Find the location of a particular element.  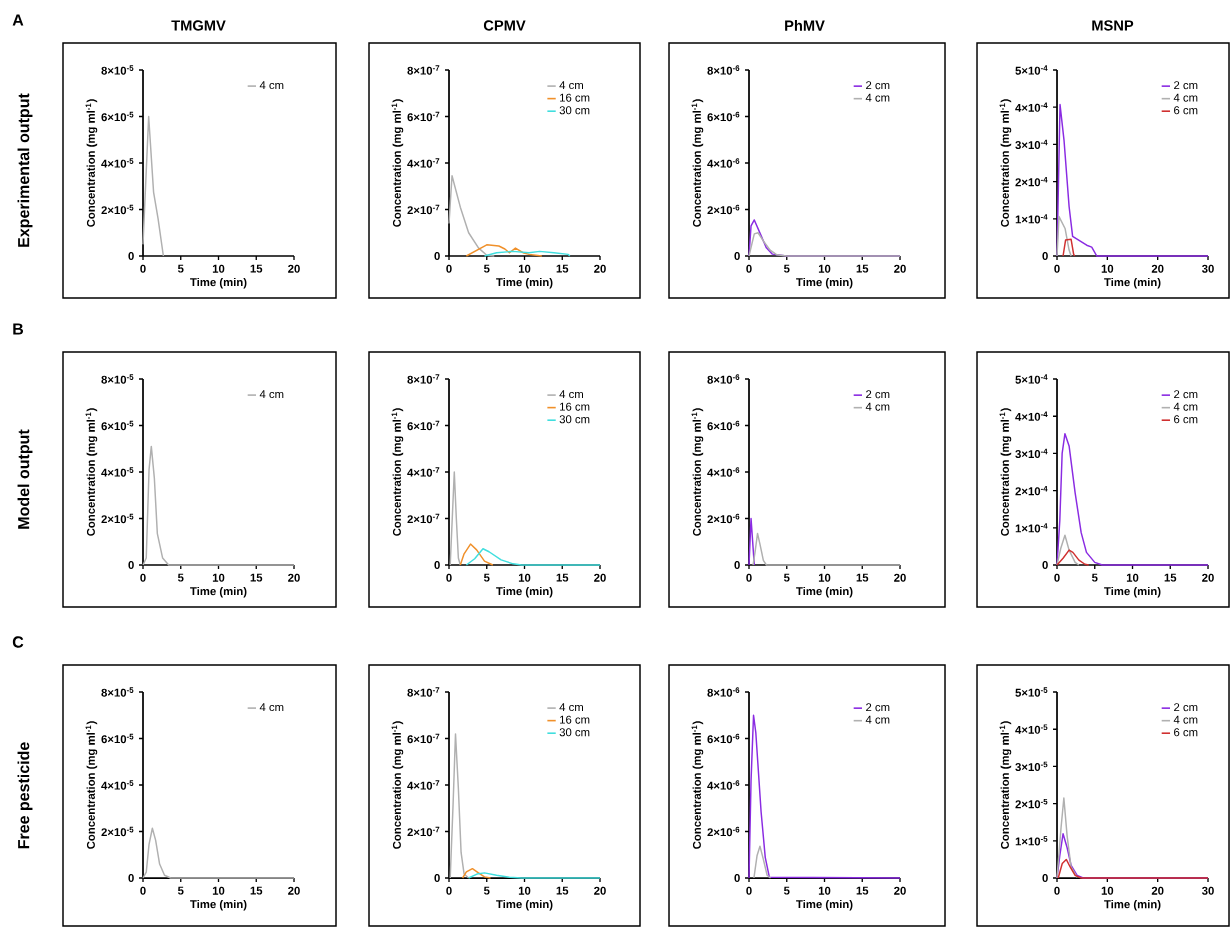

y-tick-label: 2×10$^{-6}$ is located at coordinates (723, 831).